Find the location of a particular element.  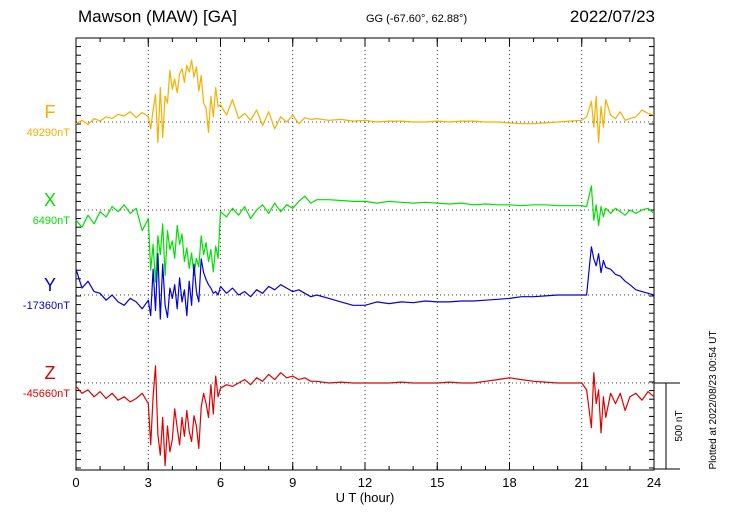

x-tick-label: 24 is located at coordinates (654, 482).